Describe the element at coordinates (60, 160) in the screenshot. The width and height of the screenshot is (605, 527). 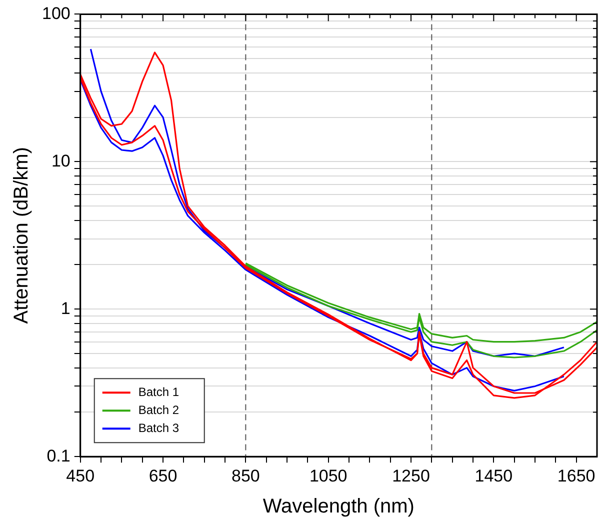
I see `y-tick-label: 10` at that location.